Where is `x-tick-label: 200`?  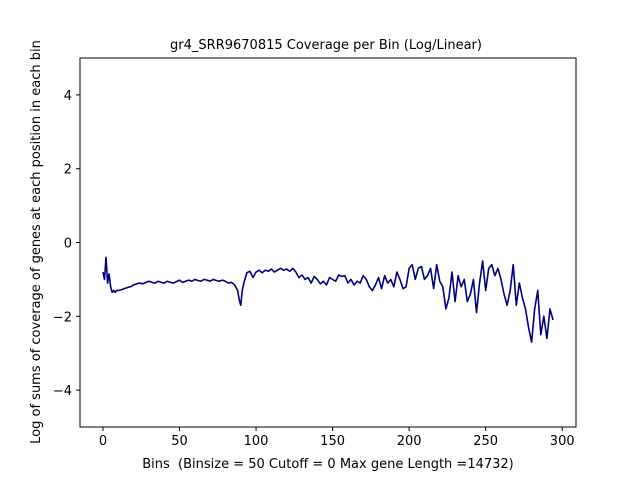
x-tick-label: 200 is located at coordinates (409, 441).